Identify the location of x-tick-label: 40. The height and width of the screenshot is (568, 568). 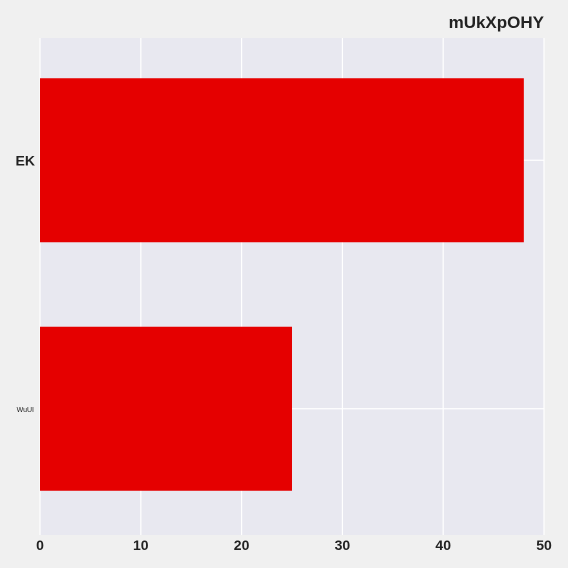
(443, 545).